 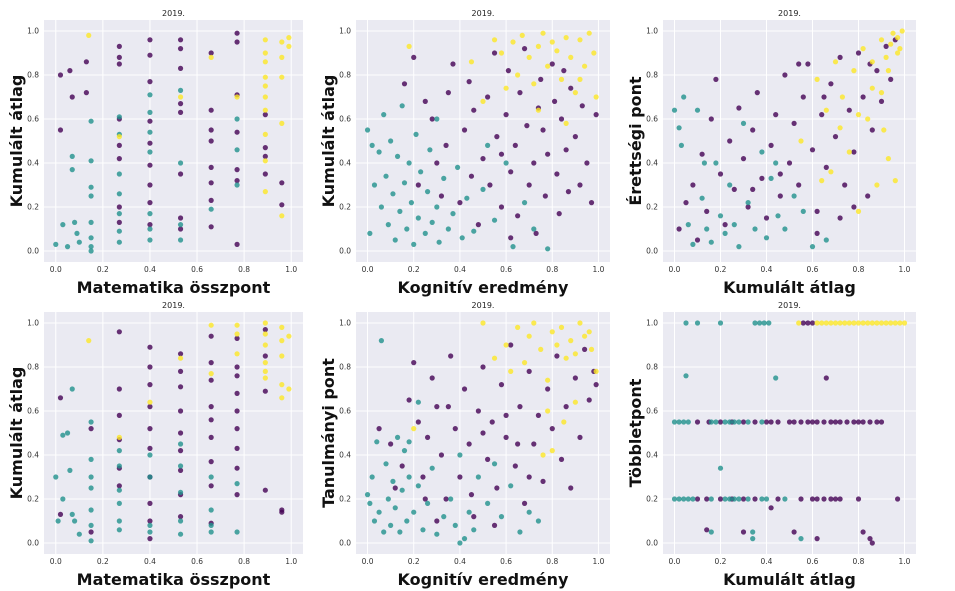 I want to click on y-tick-label: 0.6, so click(x=345, y=119).